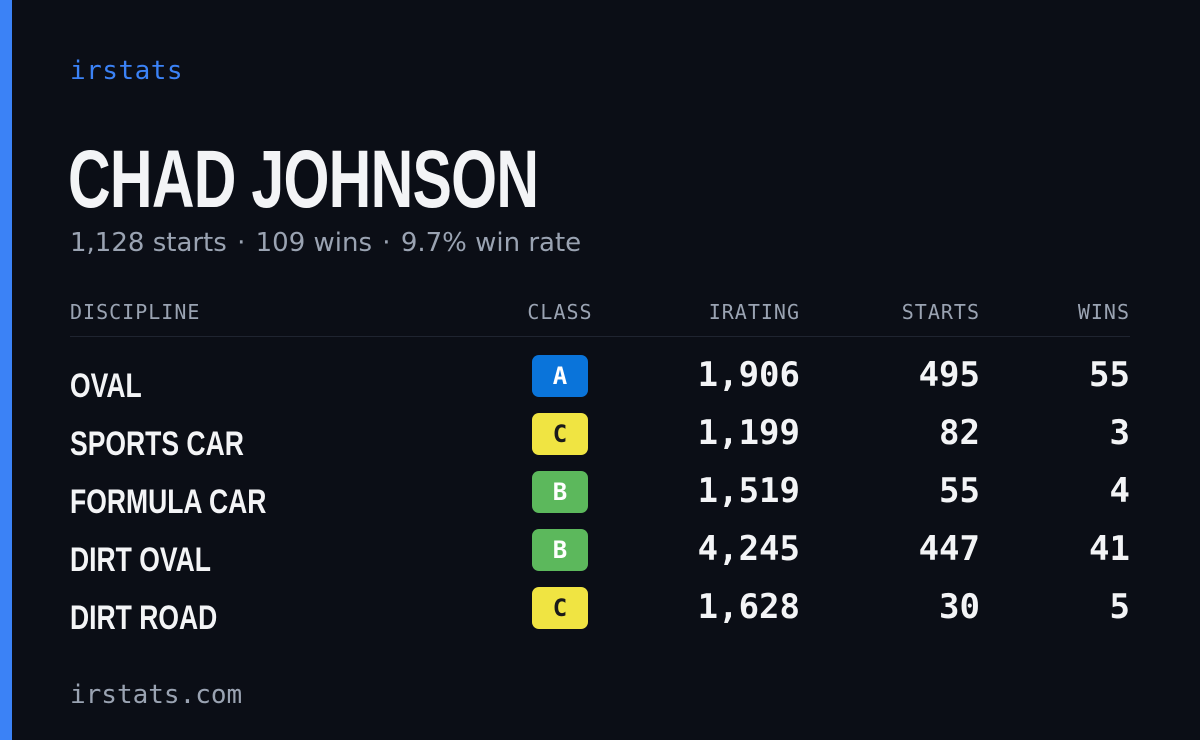  I want to click on discipline-name: OVAL, so click(106, 386).